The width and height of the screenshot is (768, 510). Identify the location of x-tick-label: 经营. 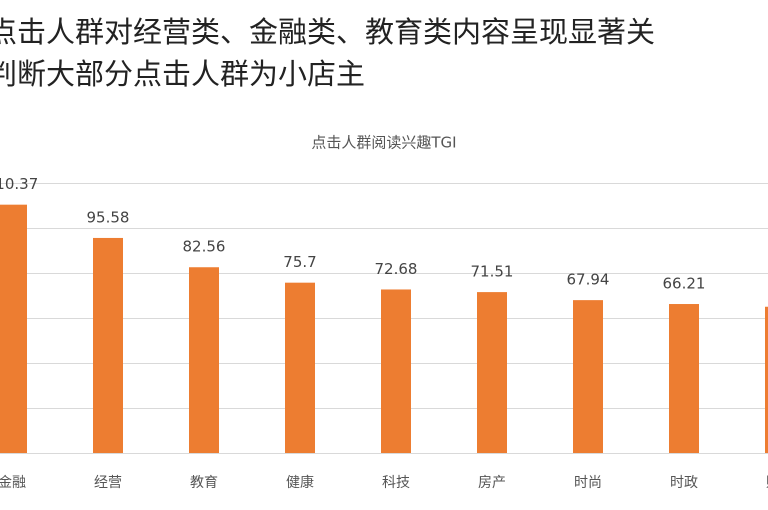
(108, 483).